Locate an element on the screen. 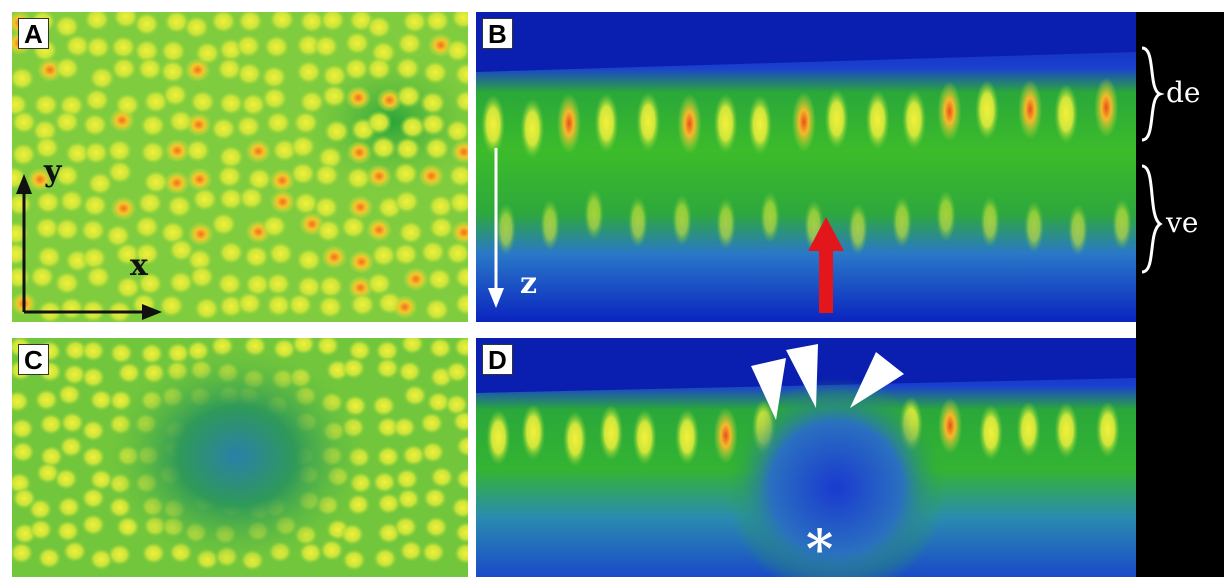 The image size is (1224, 577). axis-x-label: x is located at coordinates (139, 265).